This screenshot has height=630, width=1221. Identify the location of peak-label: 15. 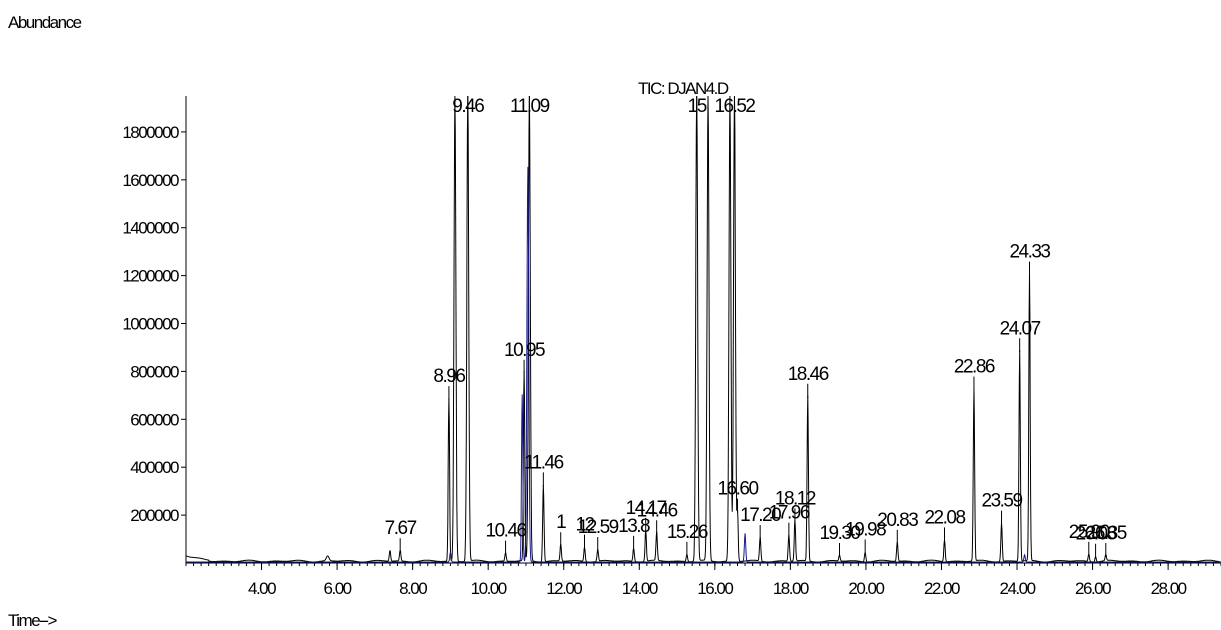
(697, 106).